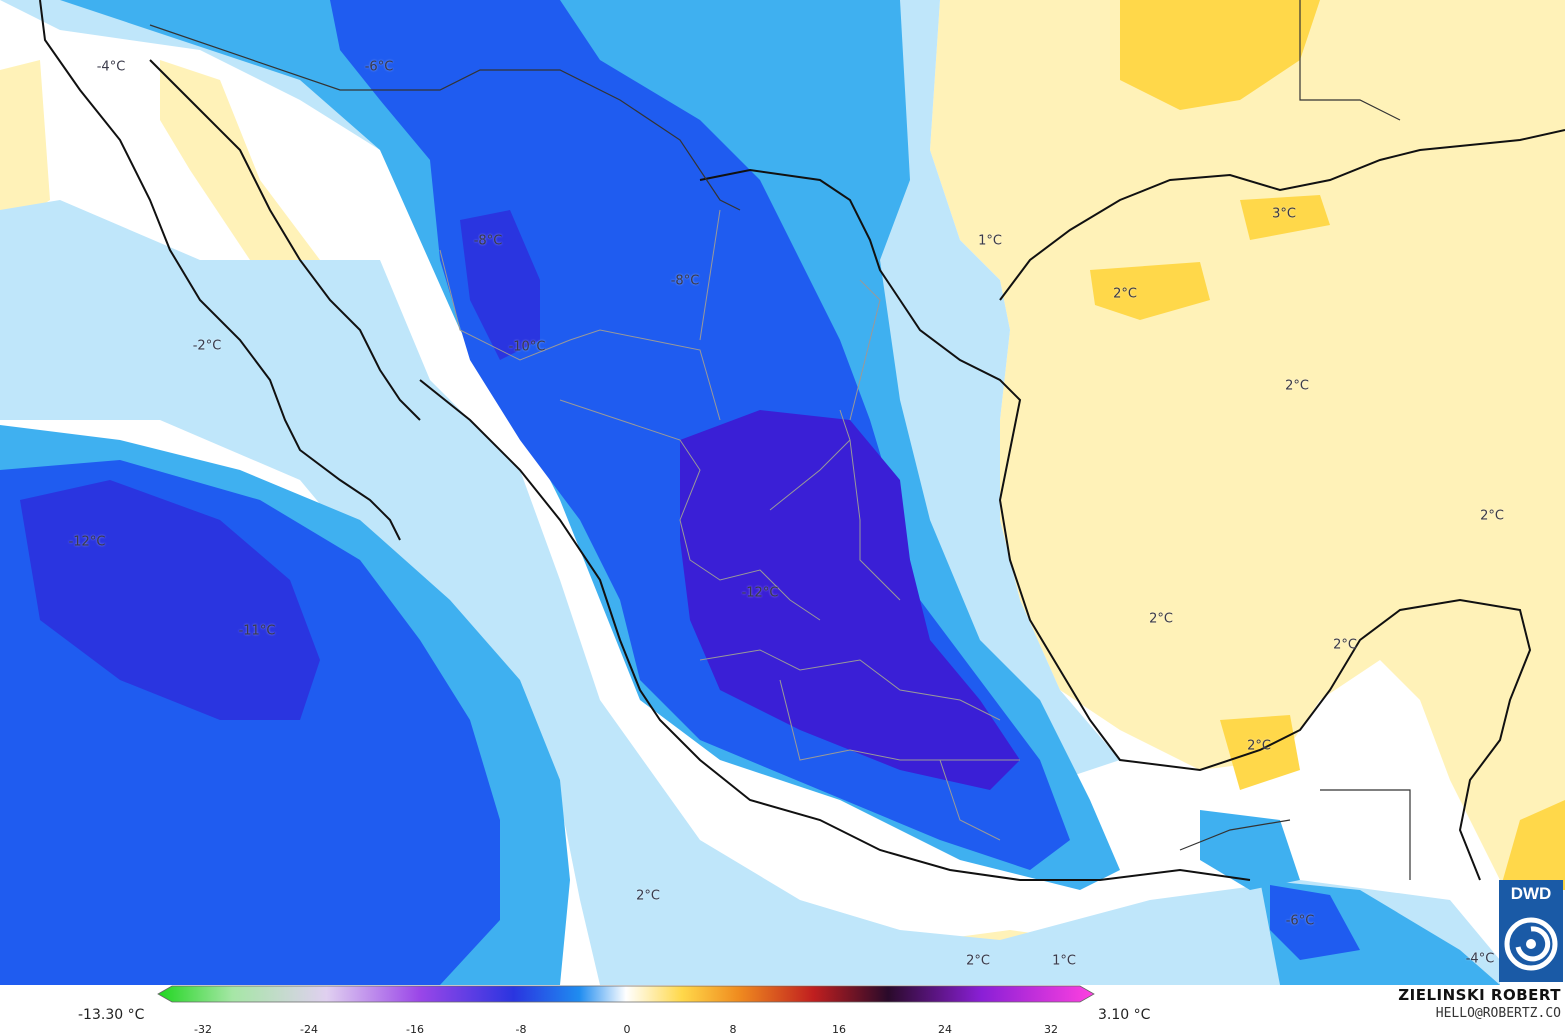  Describe the element at coordinates (782, 1010) in the screenshot. I see `legend-bar: -13.30 °C -32 -24 -16 -8 0 8 16` at that location.